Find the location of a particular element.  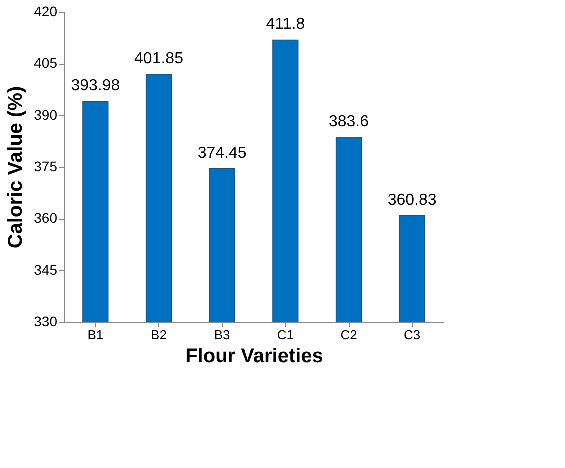

data-label: 393.98 is located at coordinates (95, 86).